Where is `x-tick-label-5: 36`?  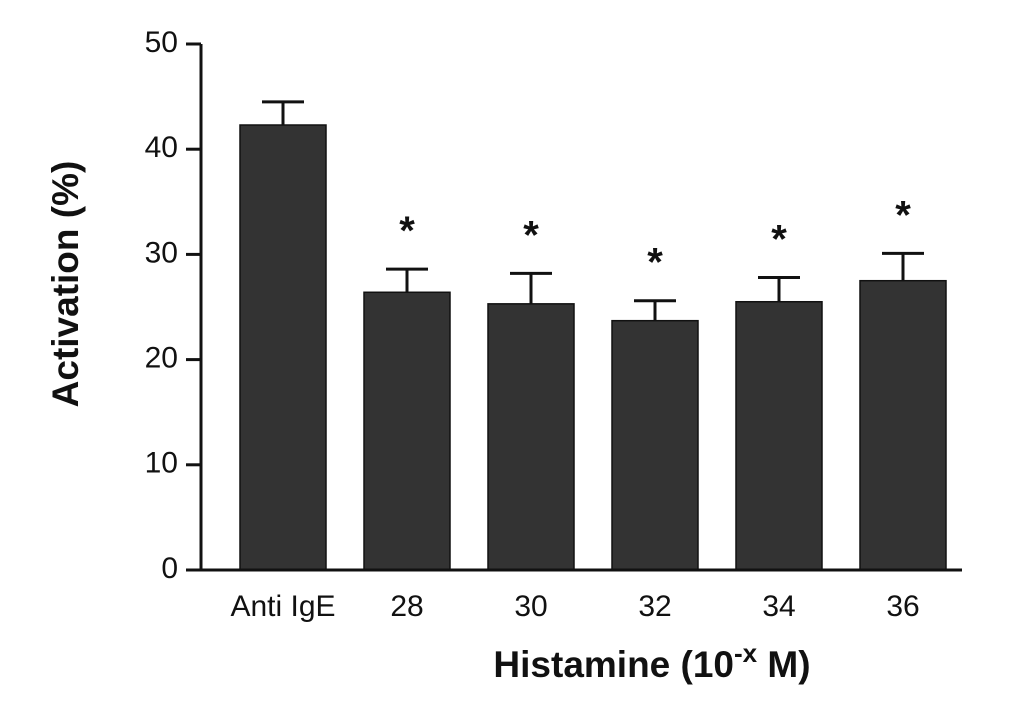 x-tick-label-5: 36 is located at coordinates (902, 606).